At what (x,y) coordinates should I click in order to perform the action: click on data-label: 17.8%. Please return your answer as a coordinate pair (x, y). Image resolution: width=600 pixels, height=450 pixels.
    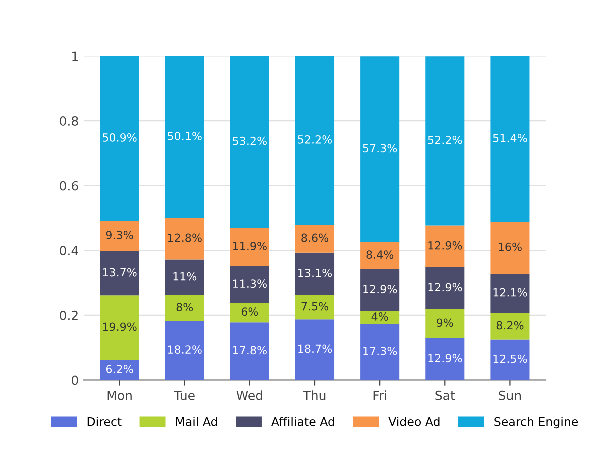
    Looking at the image, I should click on (250, 350).